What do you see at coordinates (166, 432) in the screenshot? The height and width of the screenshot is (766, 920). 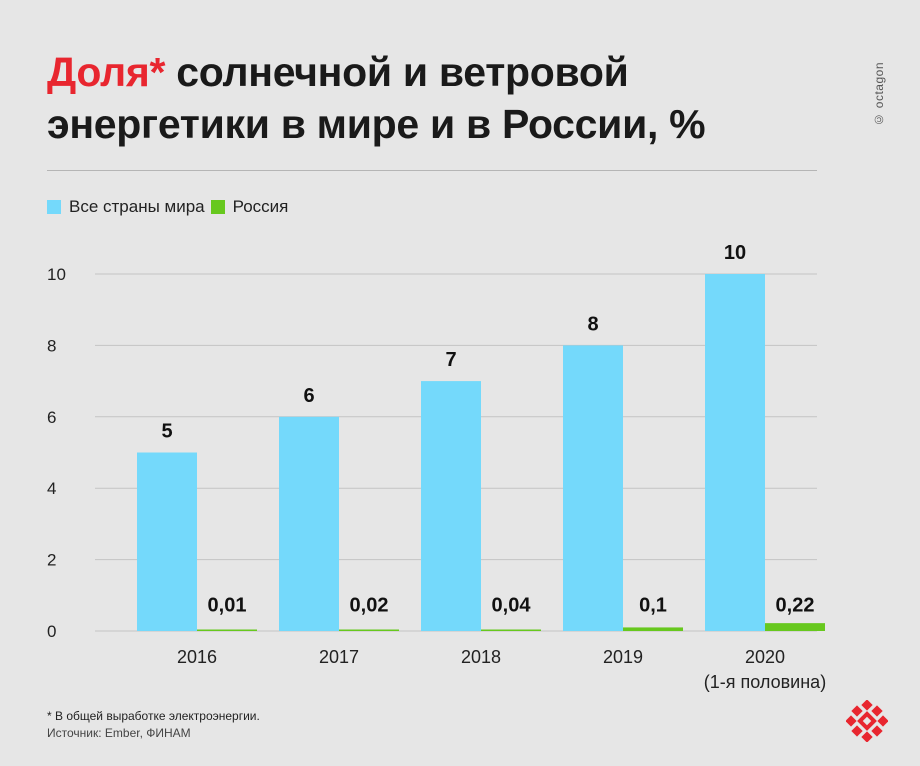 I see `value-label-world-2016: 5` at bounding box center [166, 432].